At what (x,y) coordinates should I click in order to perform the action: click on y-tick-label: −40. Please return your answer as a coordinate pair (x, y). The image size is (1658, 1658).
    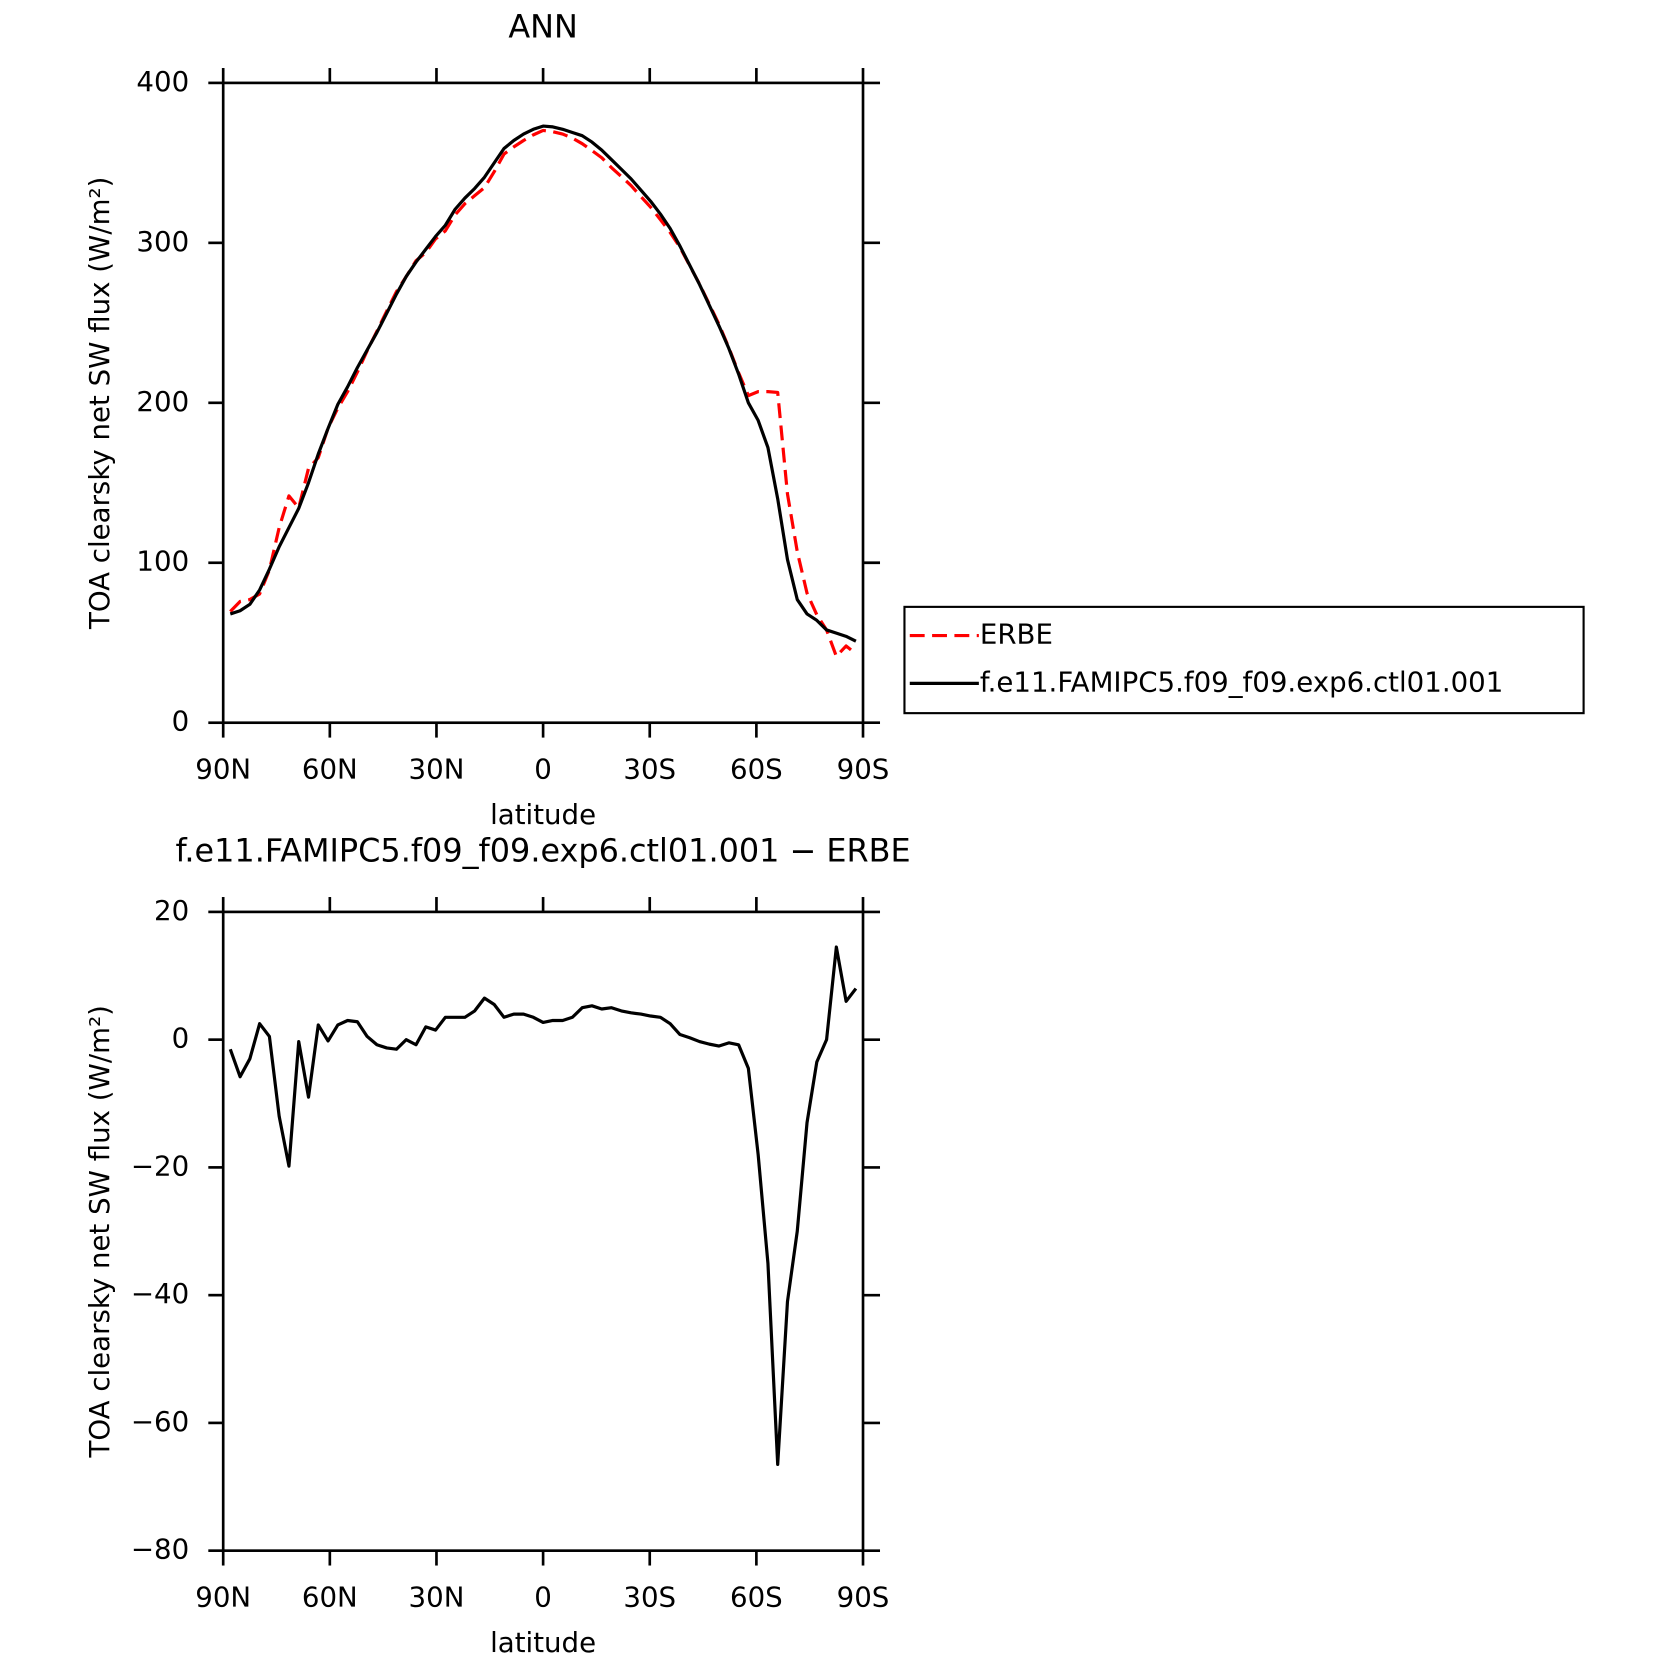
    Looking at the image, I should click on (160, 1293).